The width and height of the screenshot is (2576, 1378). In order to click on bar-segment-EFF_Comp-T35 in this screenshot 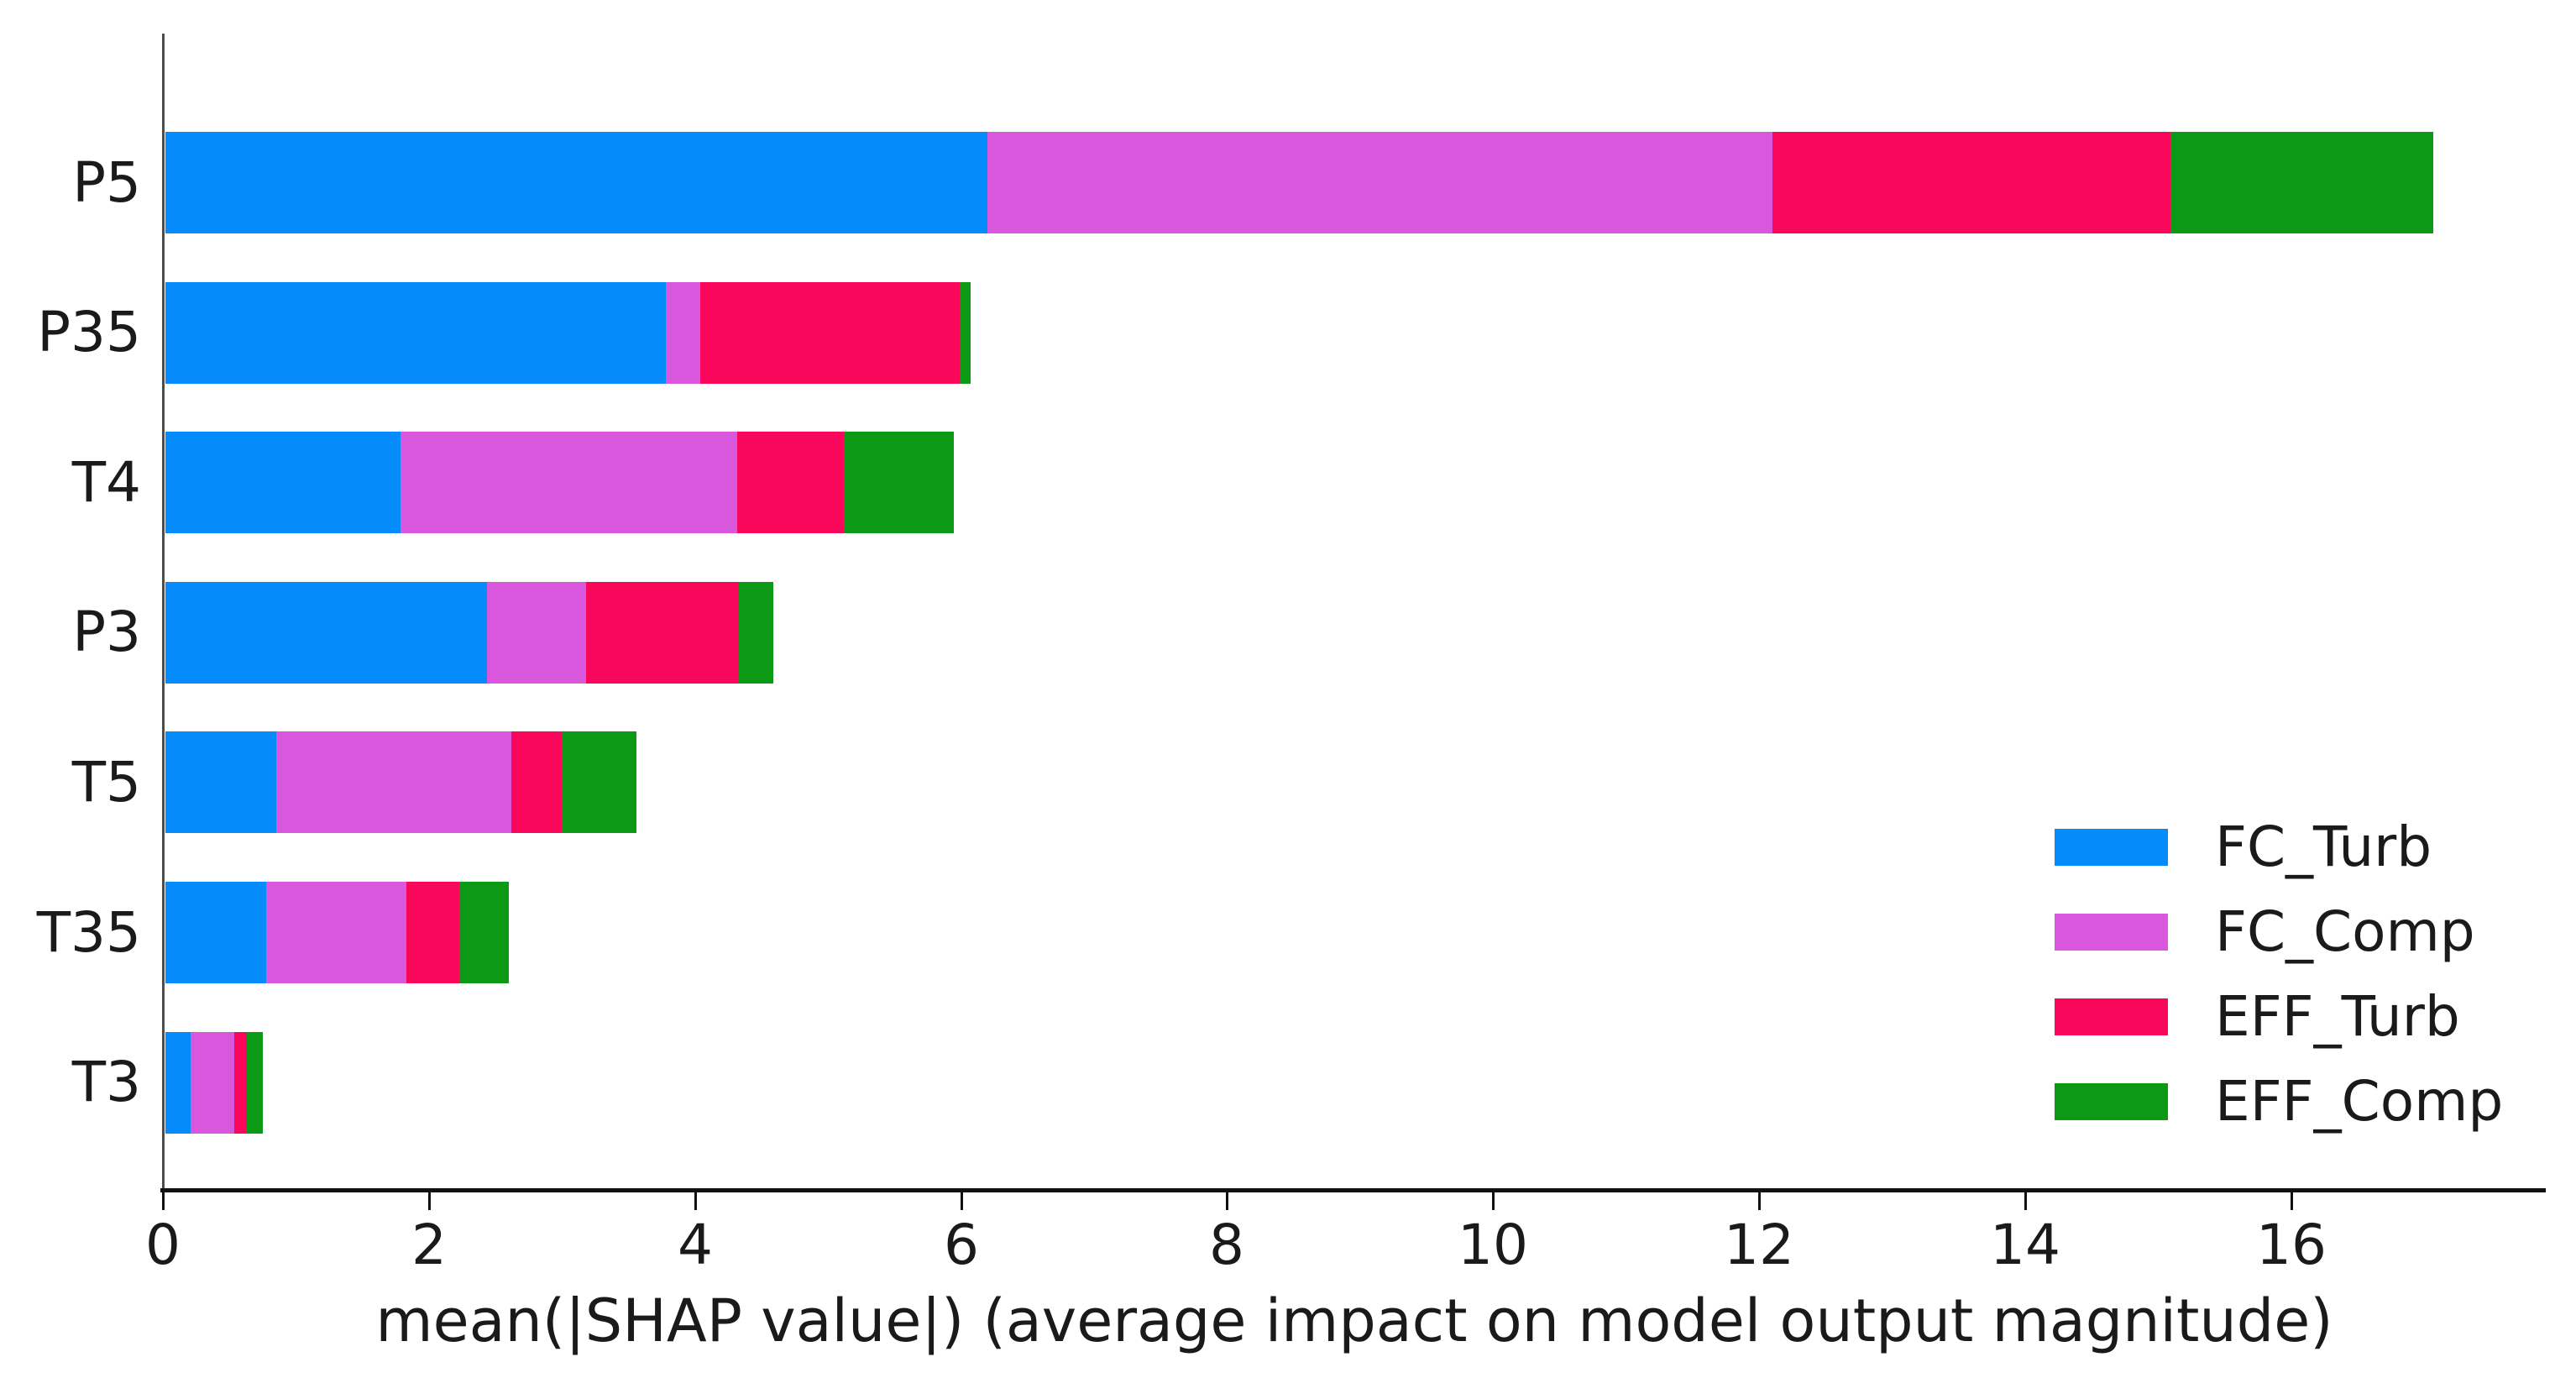, I will do `click(484, 933)`.